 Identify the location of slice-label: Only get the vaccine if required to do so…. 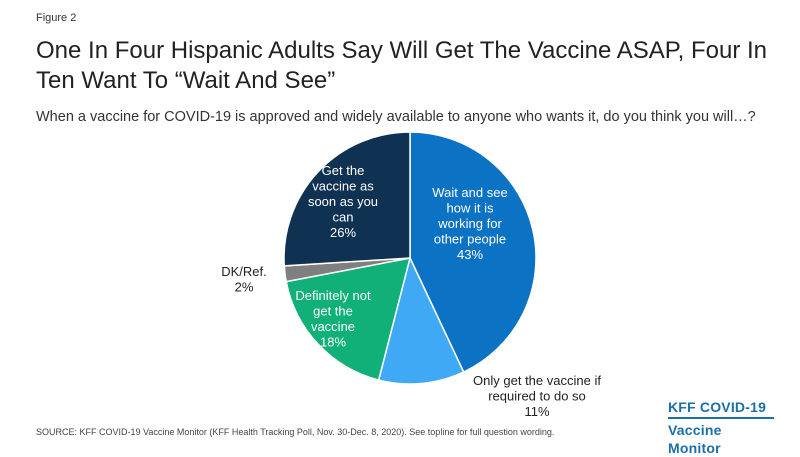
(537, 396).